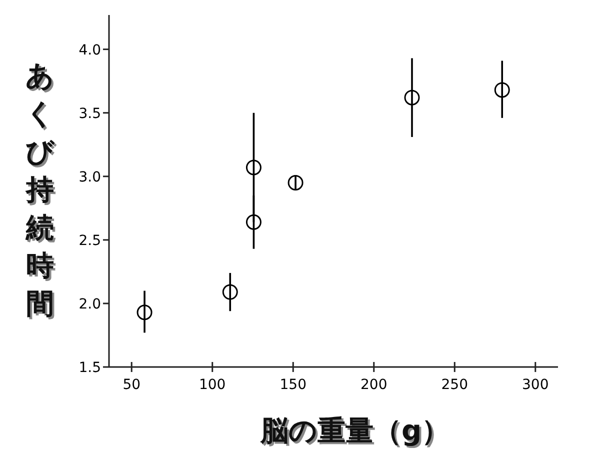 Image resolution: width=593 pixels, height=465 pixels. Describe the element at coordinates (89, 240) in the screenshot. I see `y-tick-label: 2.5` at that location.